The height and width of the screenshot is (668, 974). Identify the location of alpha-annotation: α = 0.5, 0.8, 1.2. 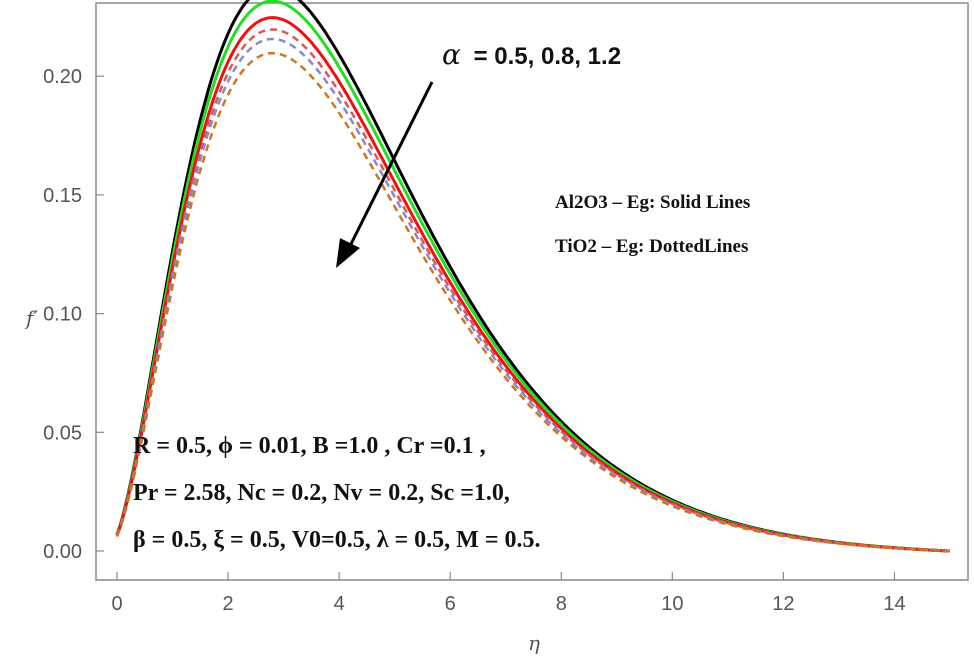
(531, 54).